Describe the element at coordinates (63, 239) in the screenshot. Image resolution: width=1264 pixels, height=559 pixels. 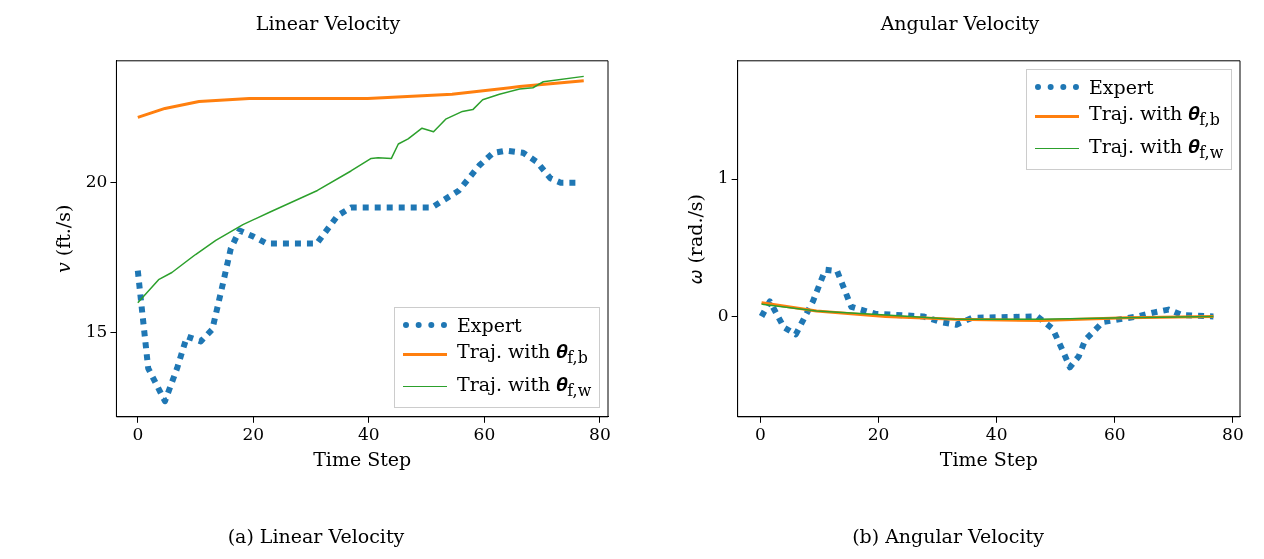
I see `y-axis-title: 𝑣 (ft./s)` at that location.